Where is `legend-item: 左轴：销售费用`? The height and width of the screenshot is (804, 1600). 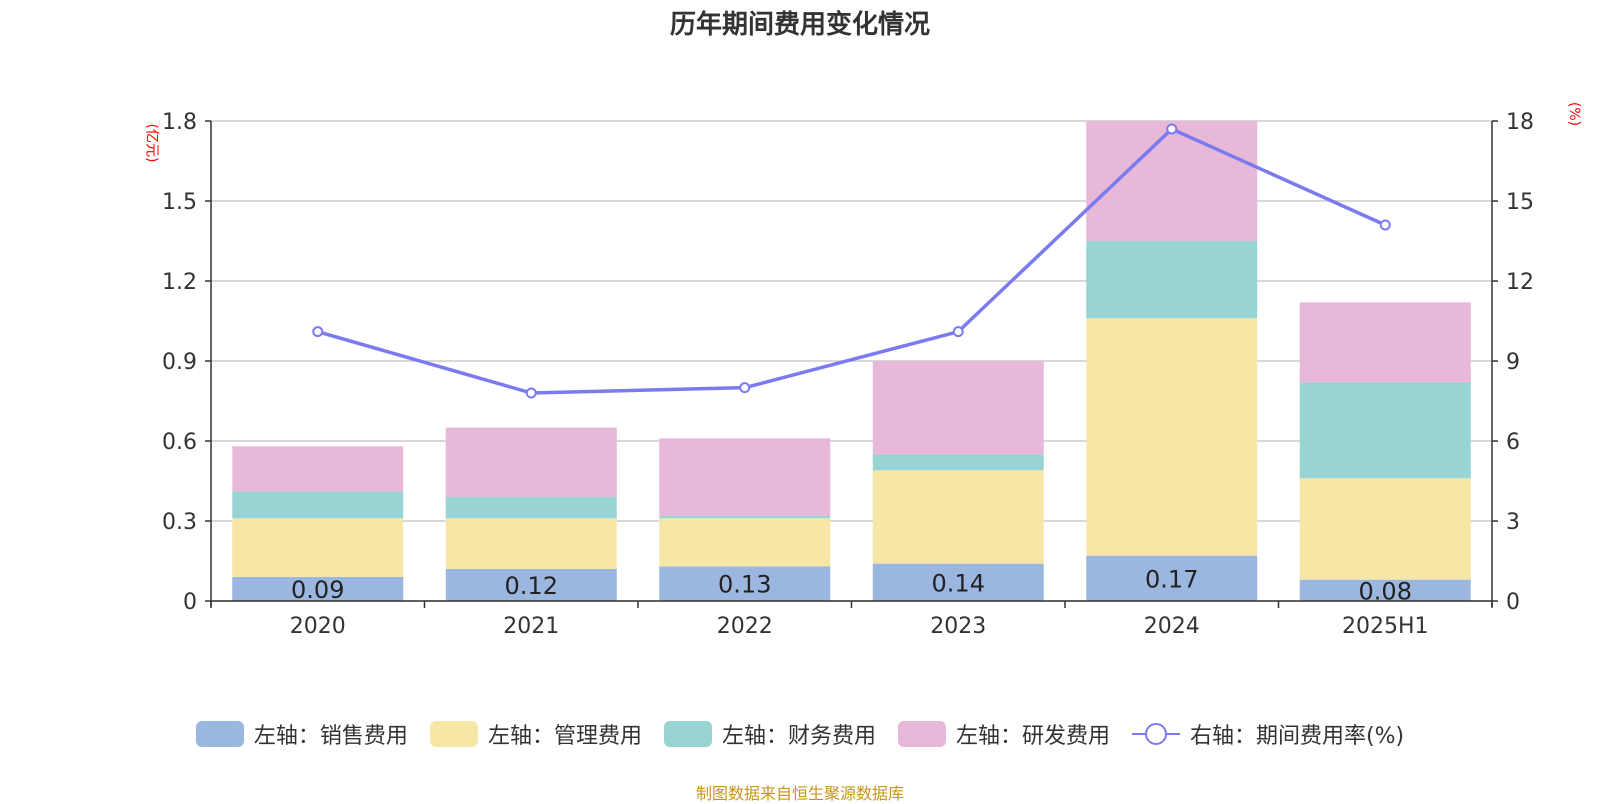
legend-item: 左轴：销售费用 is located at coordinates (301, 734).